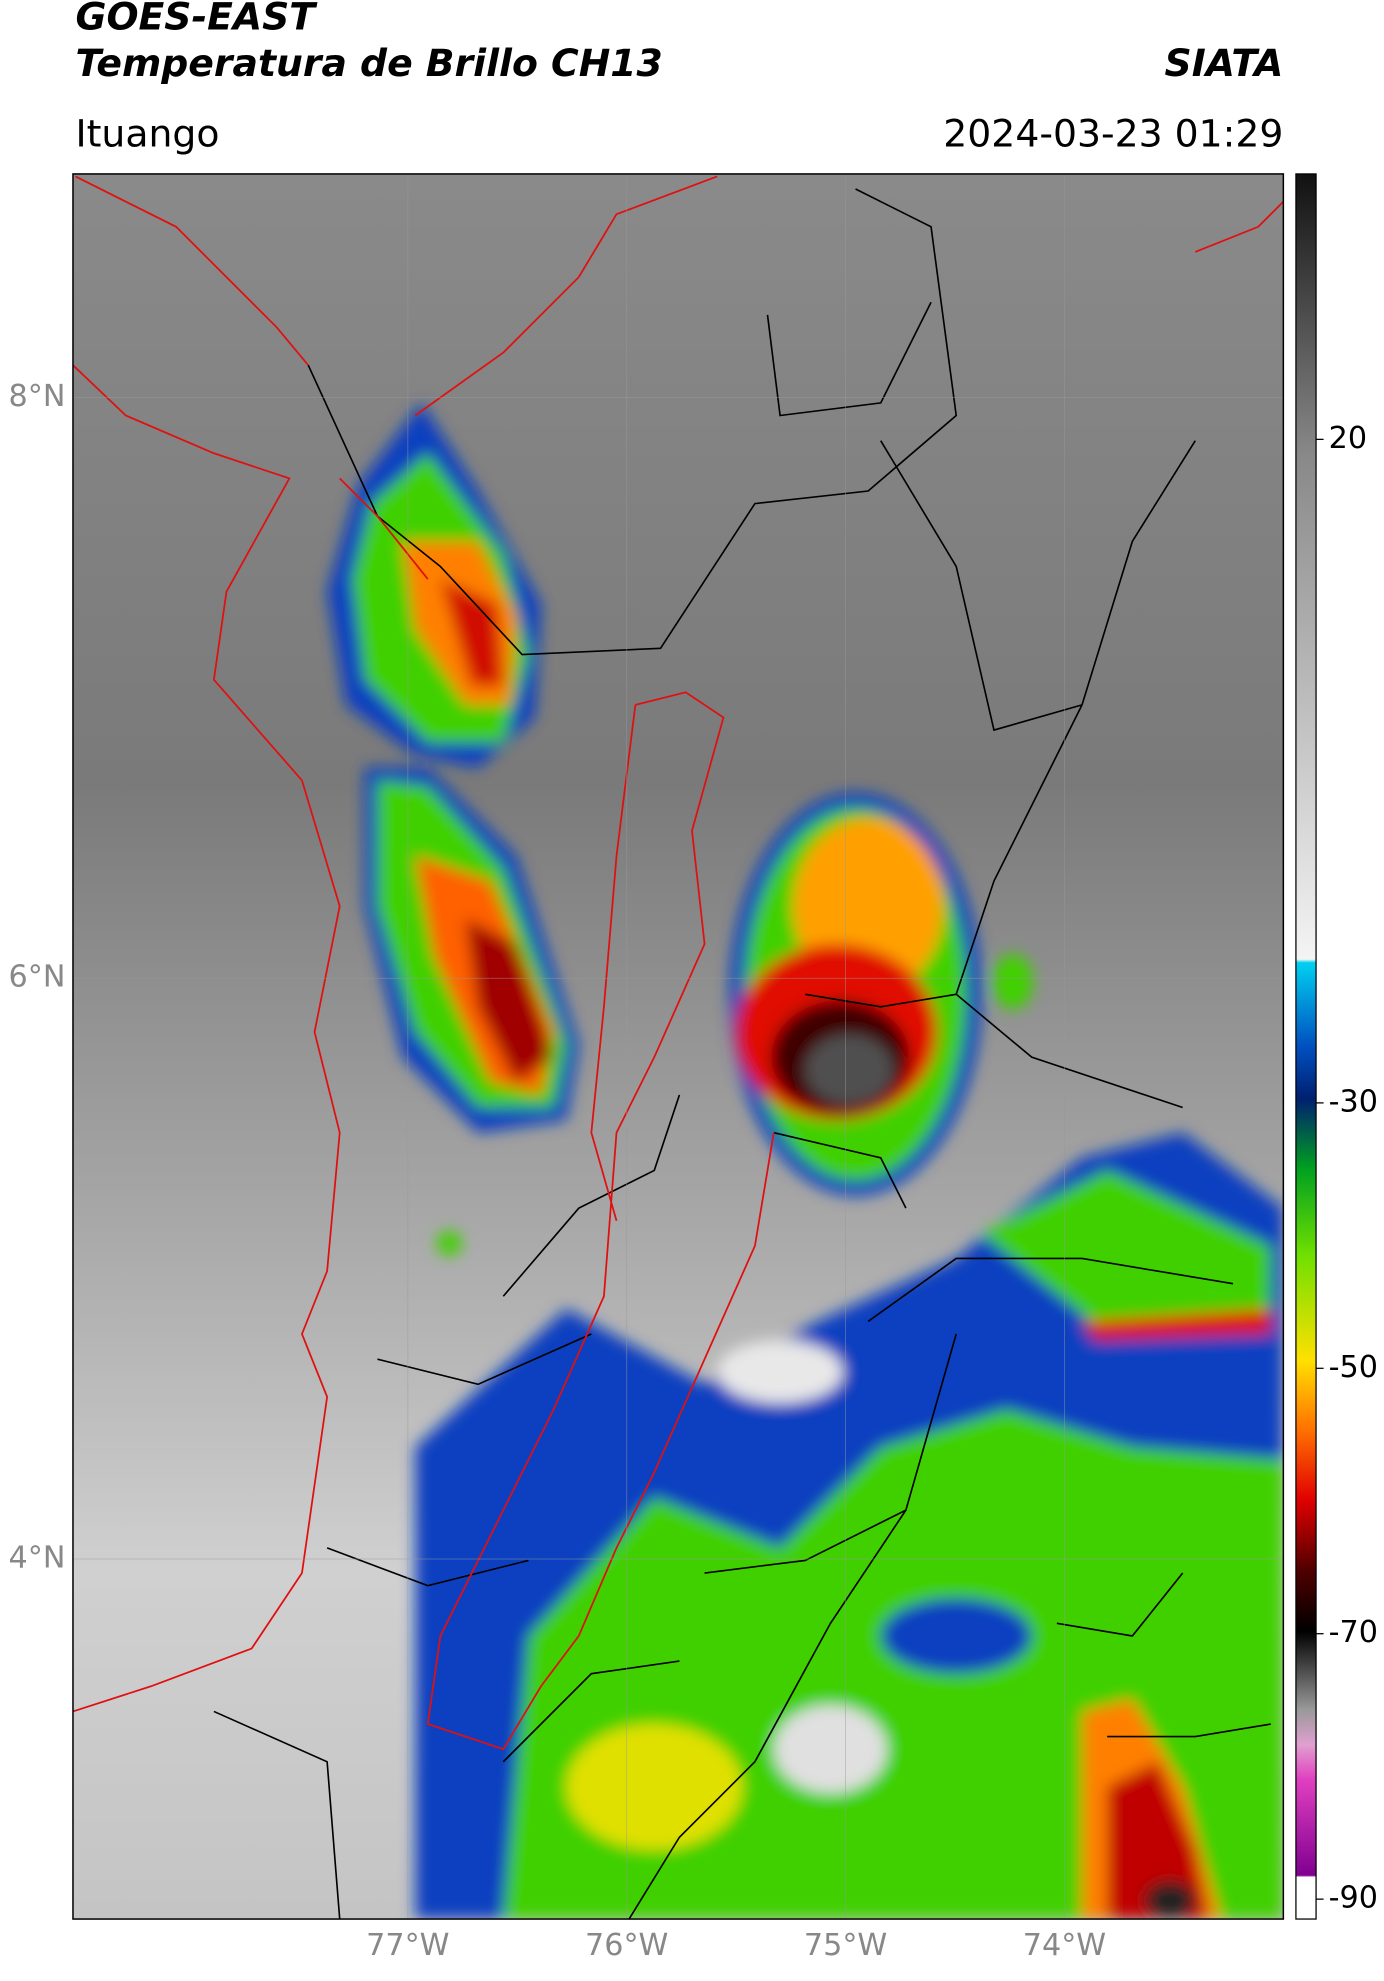  I want to click on colorbar-tick-label: -50, so click(1353, 1367).